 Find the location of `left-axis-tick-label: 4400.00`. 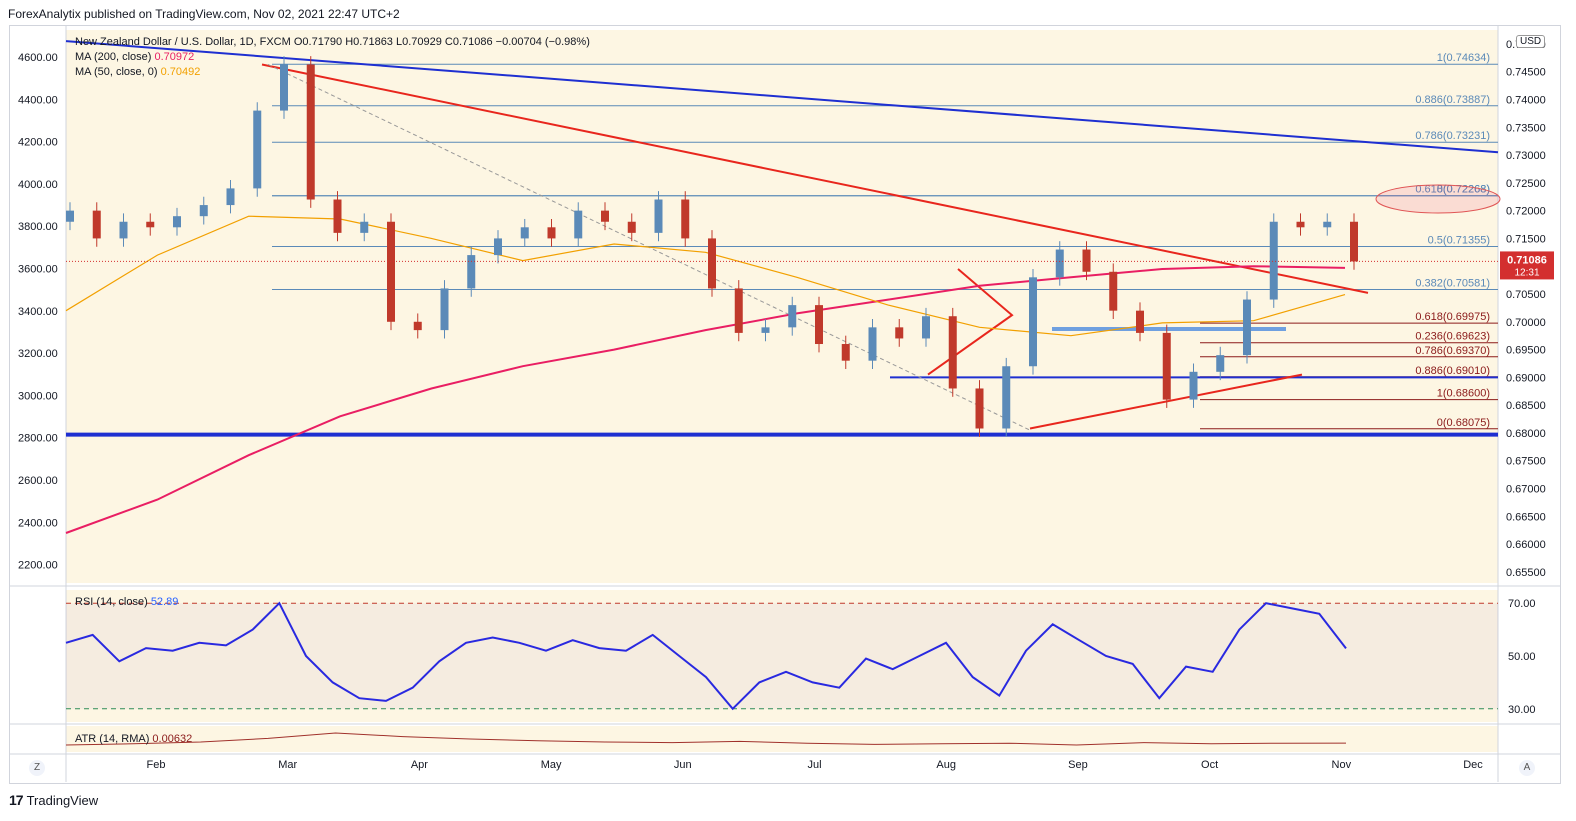

left-axis-tick-label: 4400.00 is located at coordinates (38, 100).